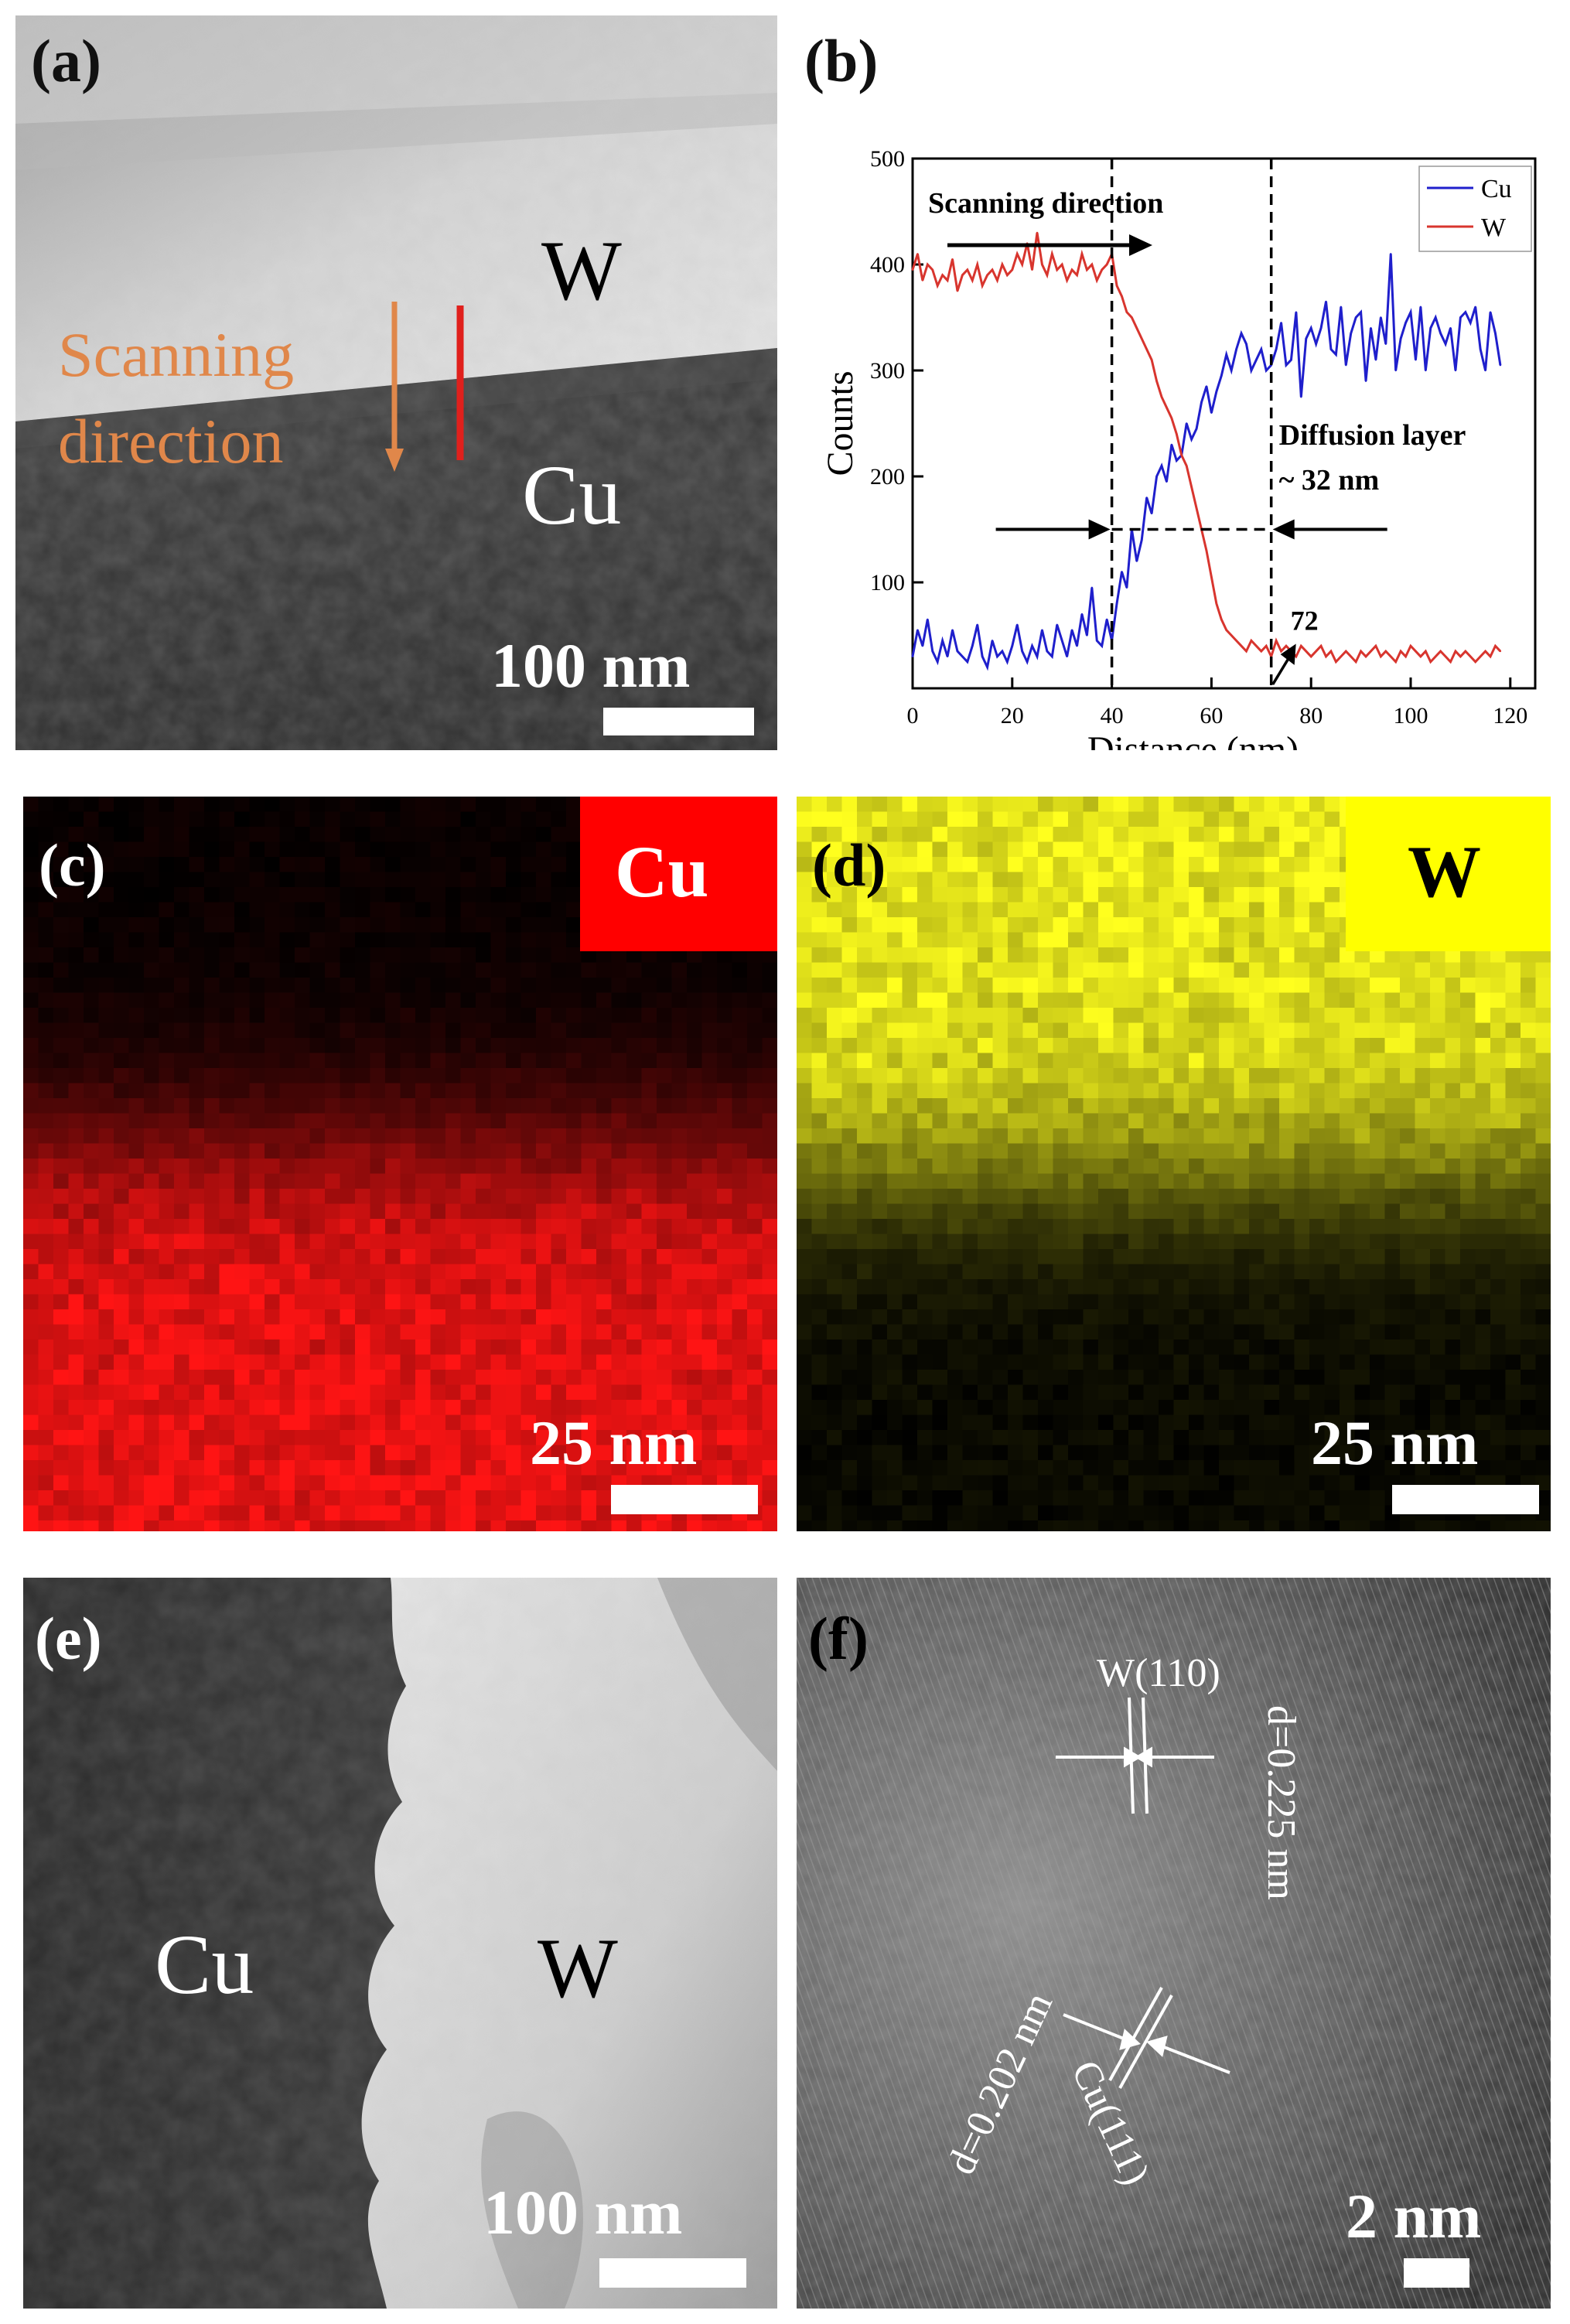 Image resolution: width=1570 pixels, height=2324 pixels. What do you see at coordinates (581, 271) in the screenshot?
I see `material-label-w: W` at bounding box center [581, 271].